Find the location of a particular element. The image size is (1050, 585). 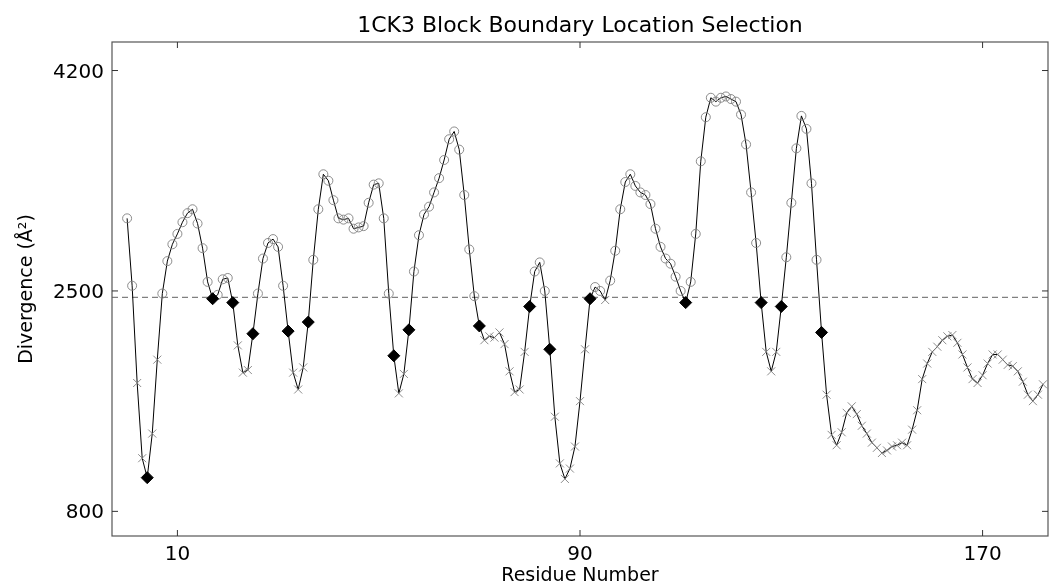

chart-title: 1CK3 Block Boundary Location Selection is located at coordinates (580, 24).